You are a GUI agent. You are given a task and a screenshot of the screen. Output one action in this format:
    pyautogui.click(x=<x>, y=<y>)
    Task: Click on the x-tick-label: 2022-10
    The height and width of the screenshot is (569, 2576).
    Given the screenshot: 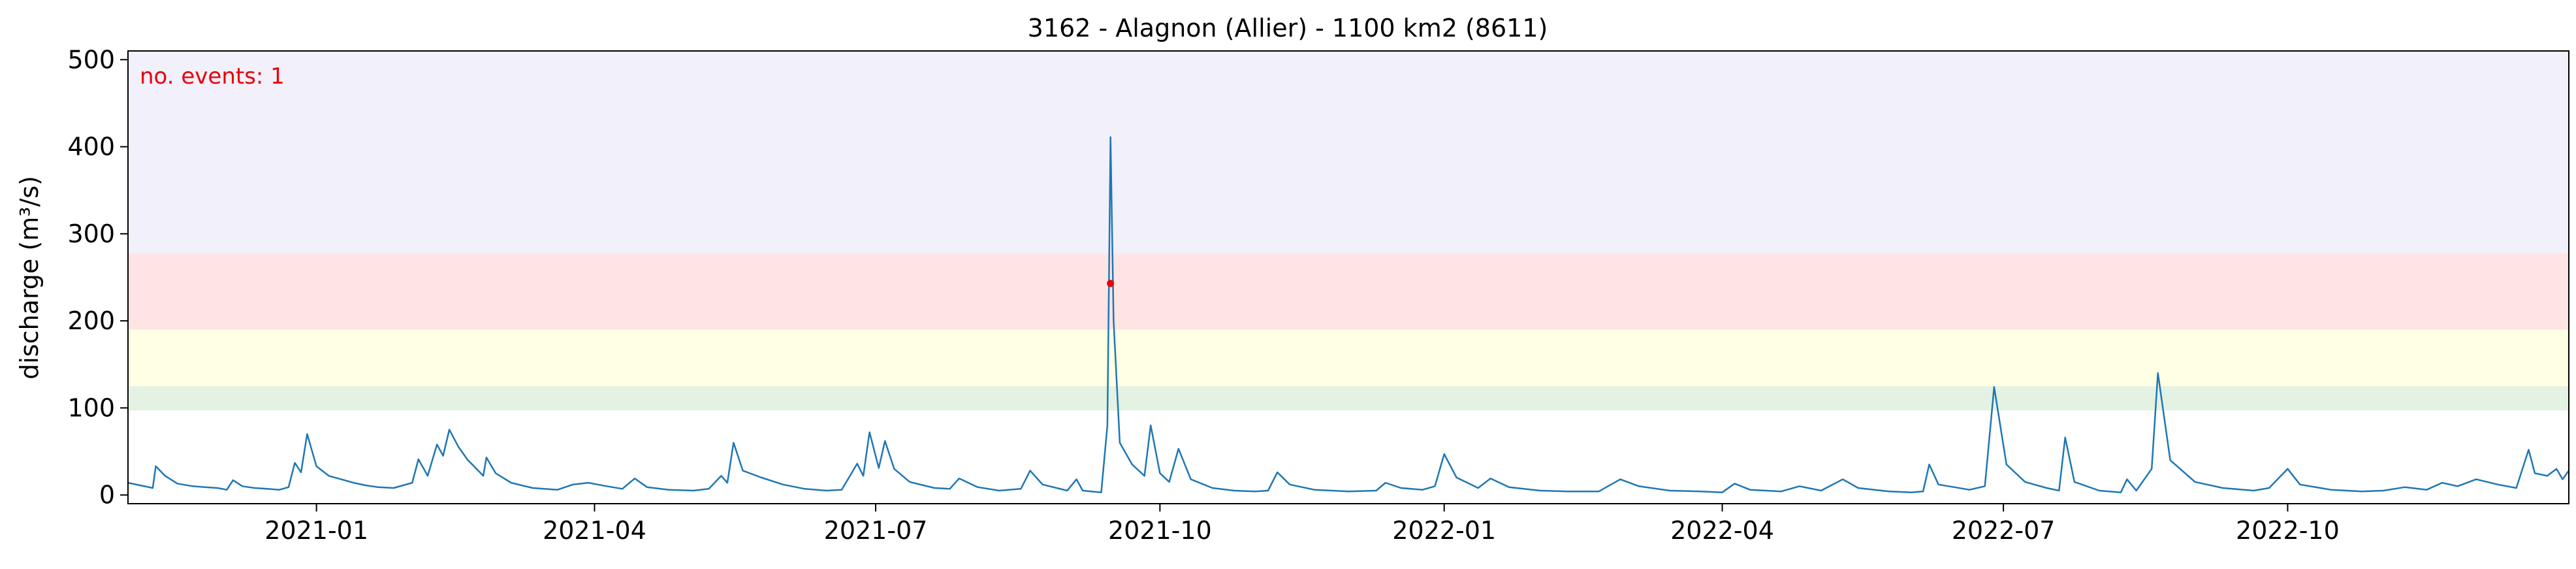 What is the action you would take?
    pyautogui.click(x=2288, y=530)
    